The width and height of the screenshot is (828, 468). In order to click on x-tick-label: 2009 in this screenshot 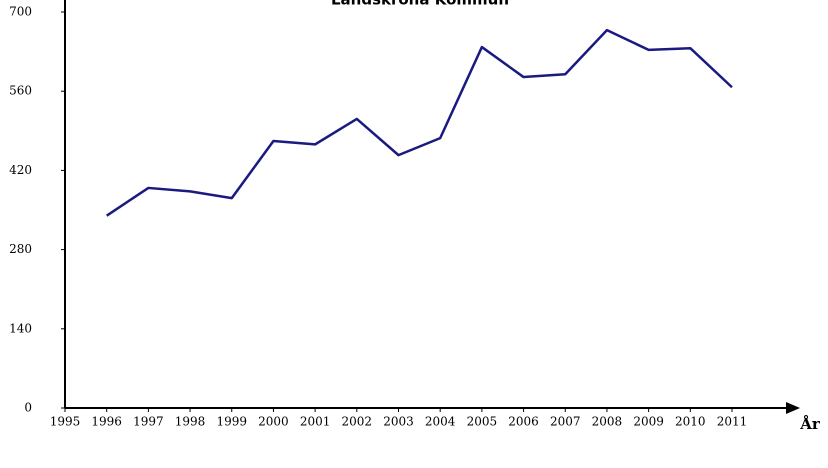, I will do `click(648, 422)`.